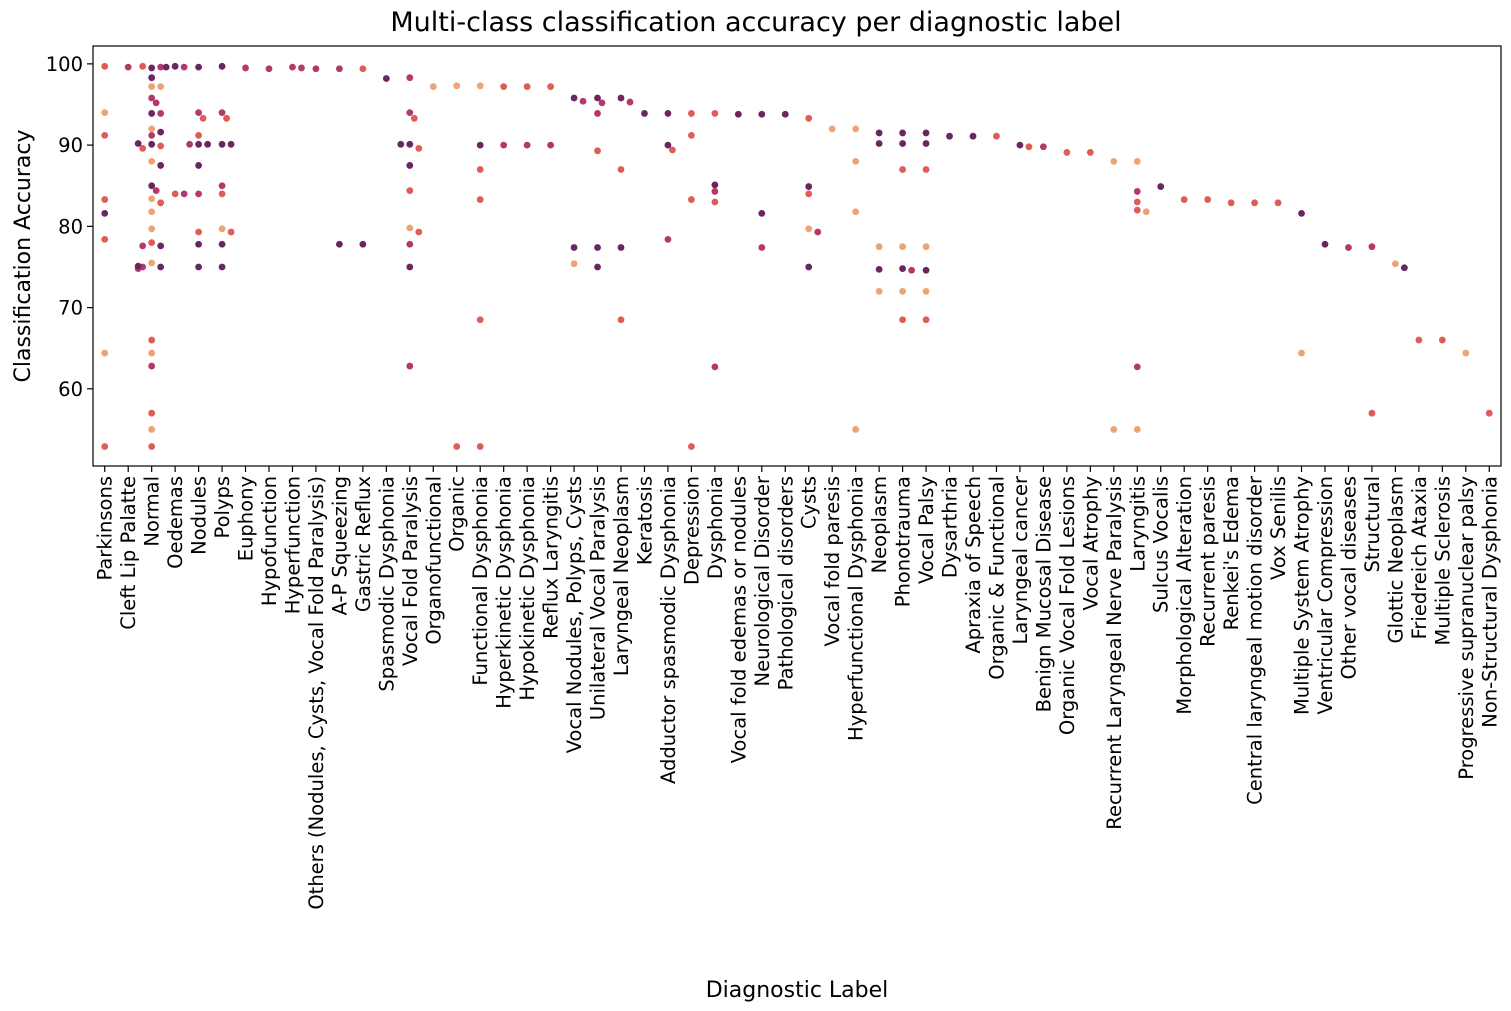 The image size is (1511, 1011). I want to click on x-tick-label: Normal, so click(152, 511).